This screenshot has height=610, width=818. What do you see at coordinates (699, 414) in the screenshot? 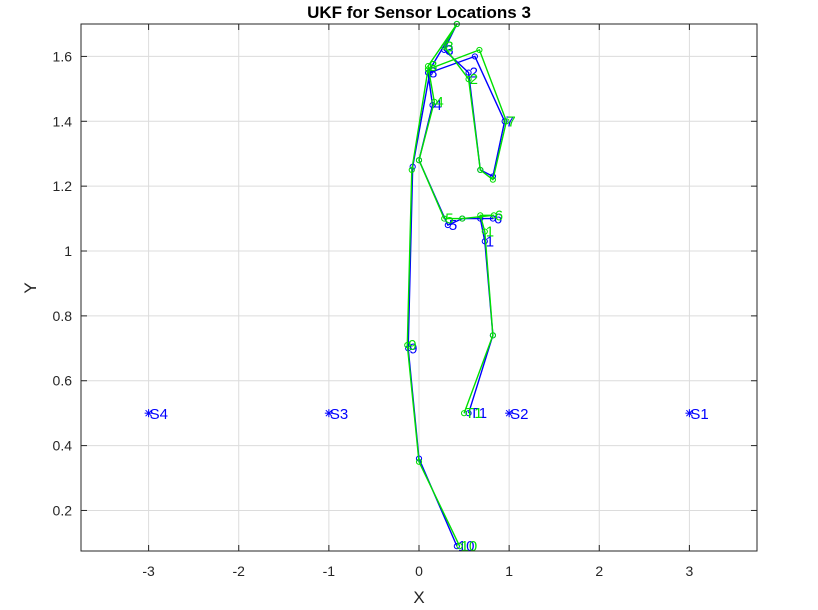
I see `sensor-label: S1` at bounding box center [699, 414].